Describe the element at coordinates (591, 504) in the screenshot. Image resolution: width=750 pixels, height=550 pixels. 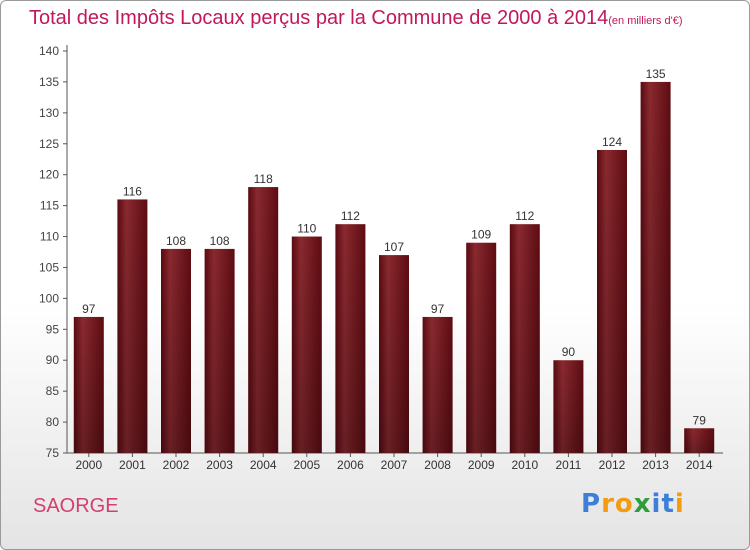
I see `logo-letter: P` at that location.